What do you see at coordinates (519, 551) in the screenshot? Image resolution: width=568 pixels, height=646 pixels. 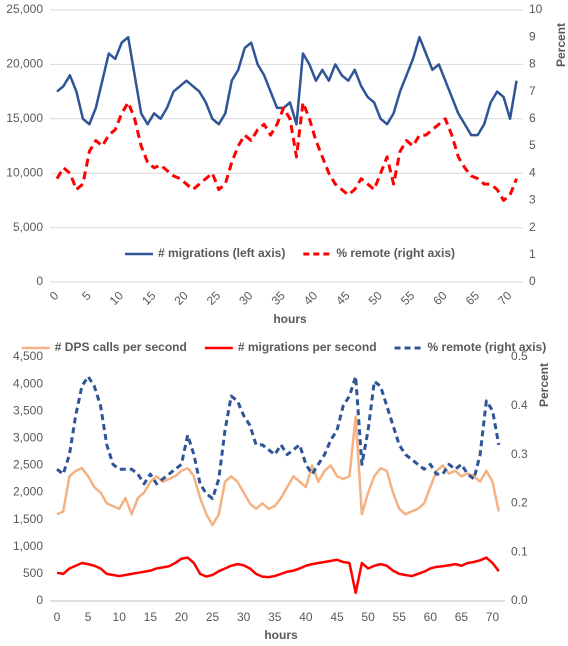 I see `y2-tick-label: 0.1` at bounding box center [519, 551].